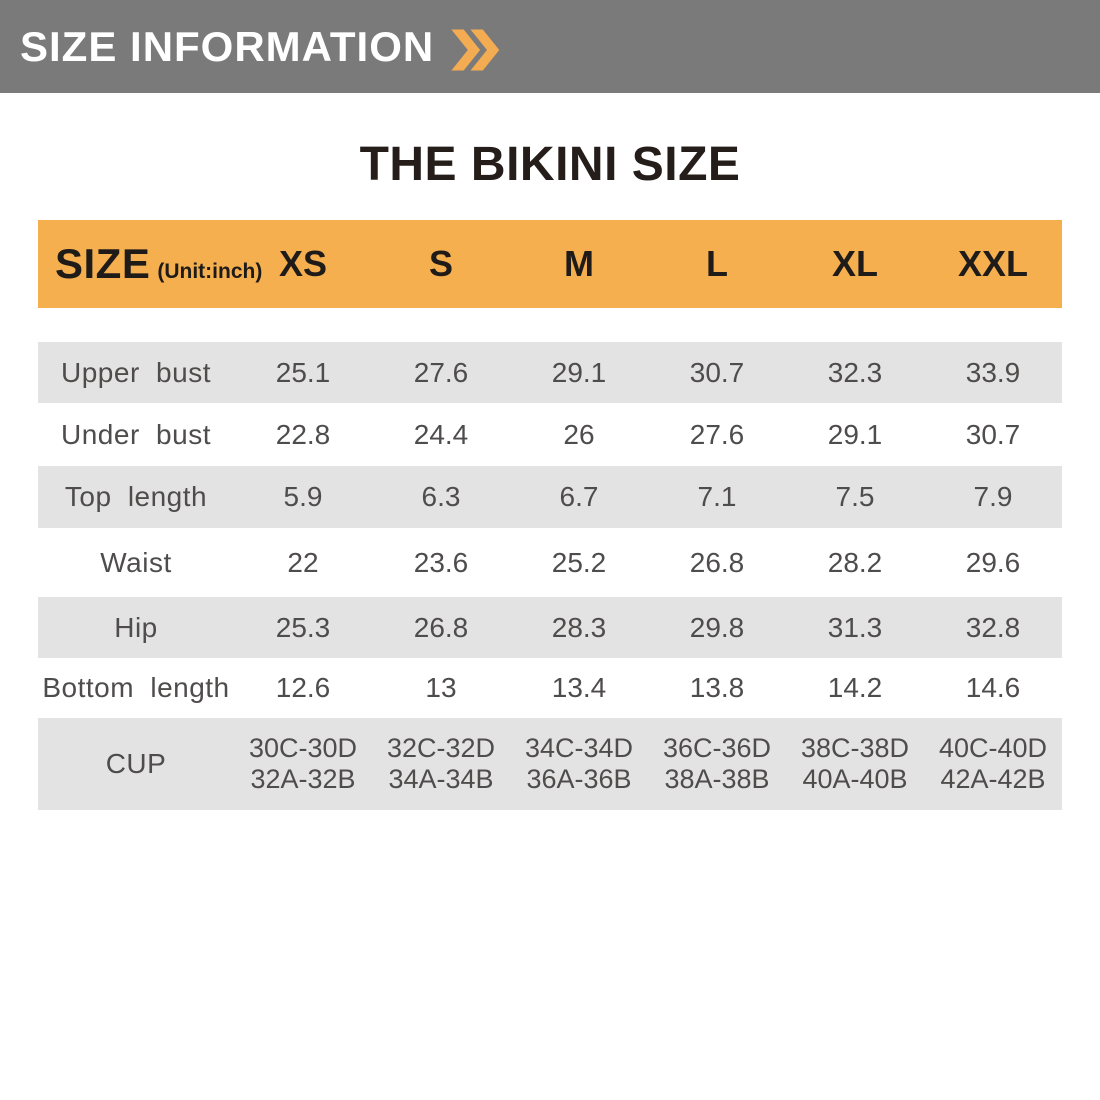 The image size is (1100, 1100). What do you see at coordinates (441, 562) in the screenshot?
I see `table-cell: 23.6` at bounding box center [441, 562].